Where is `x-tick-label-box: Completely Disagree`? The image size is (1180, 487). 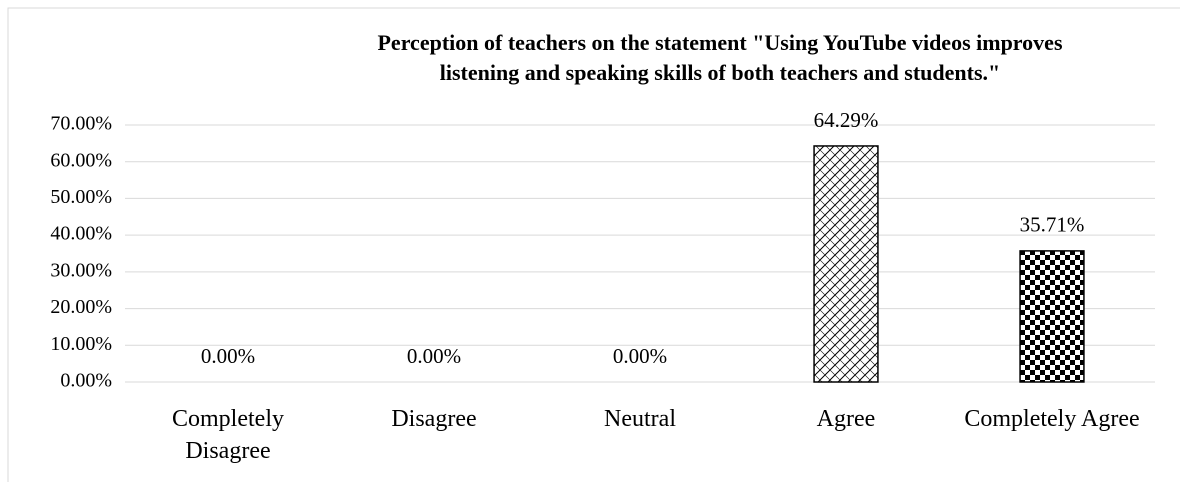
x-tick-label-box: Completely Disagree is located at coordinates (228, 435).